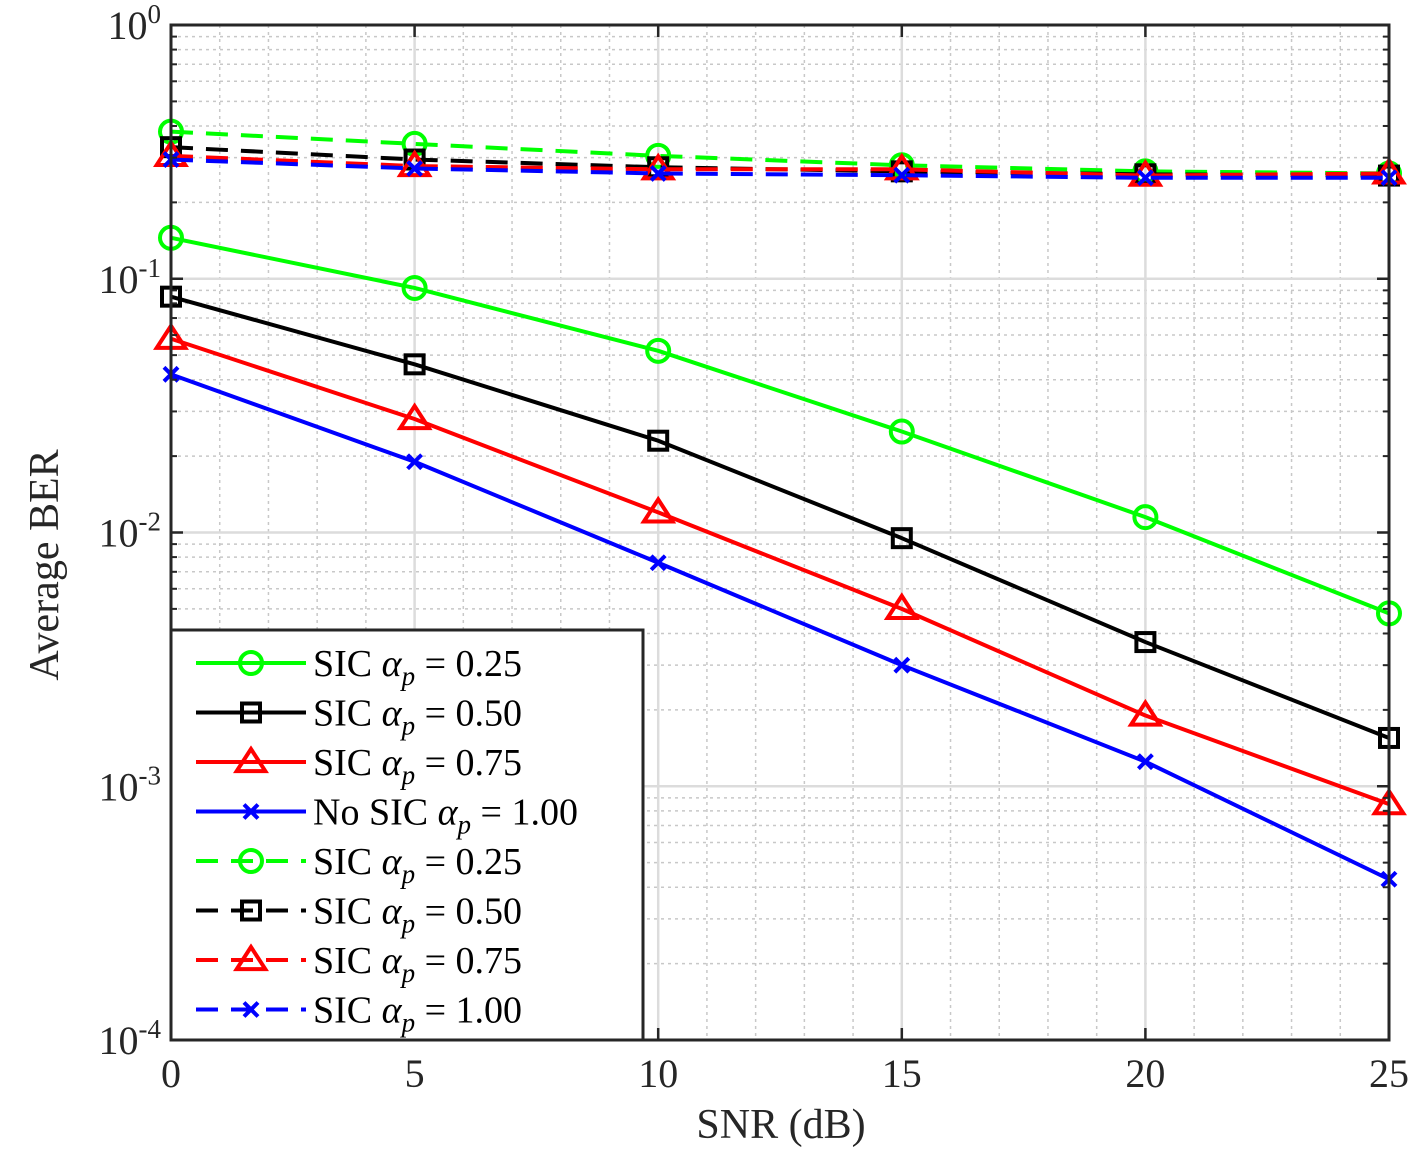  What do you see at coordinates (130, 784) in the screenshot?
I see `y-tick-label: 10⁻³` at bounding box center [130, 784].